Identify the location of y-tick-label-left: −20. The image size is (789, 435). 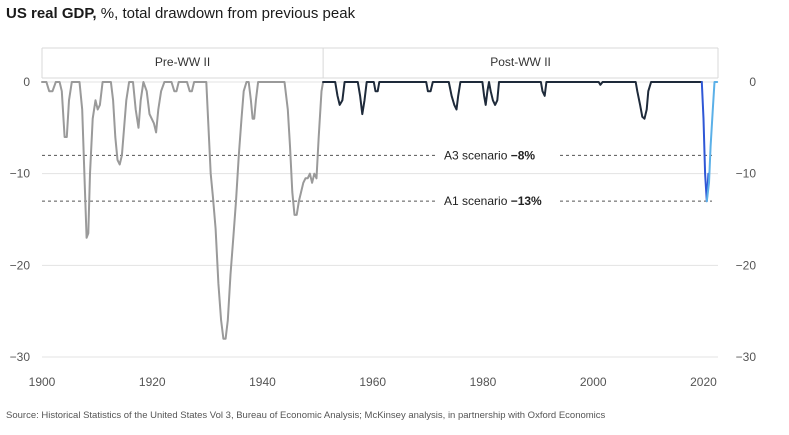
(20, 265).